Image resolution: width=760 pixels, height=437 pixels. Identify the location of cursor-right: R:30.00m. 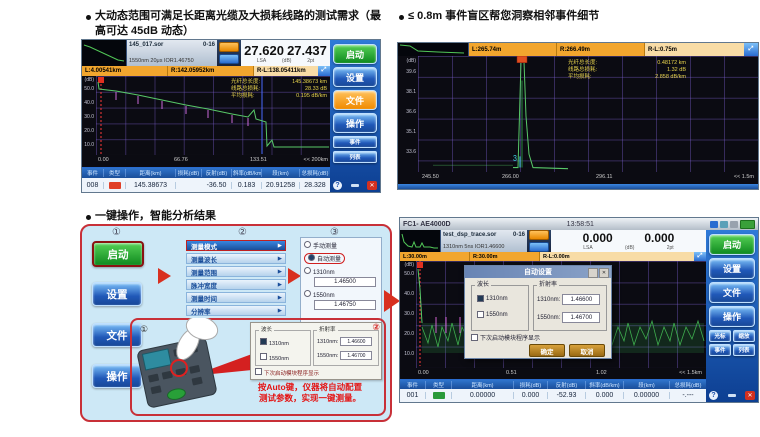
(505, 256).